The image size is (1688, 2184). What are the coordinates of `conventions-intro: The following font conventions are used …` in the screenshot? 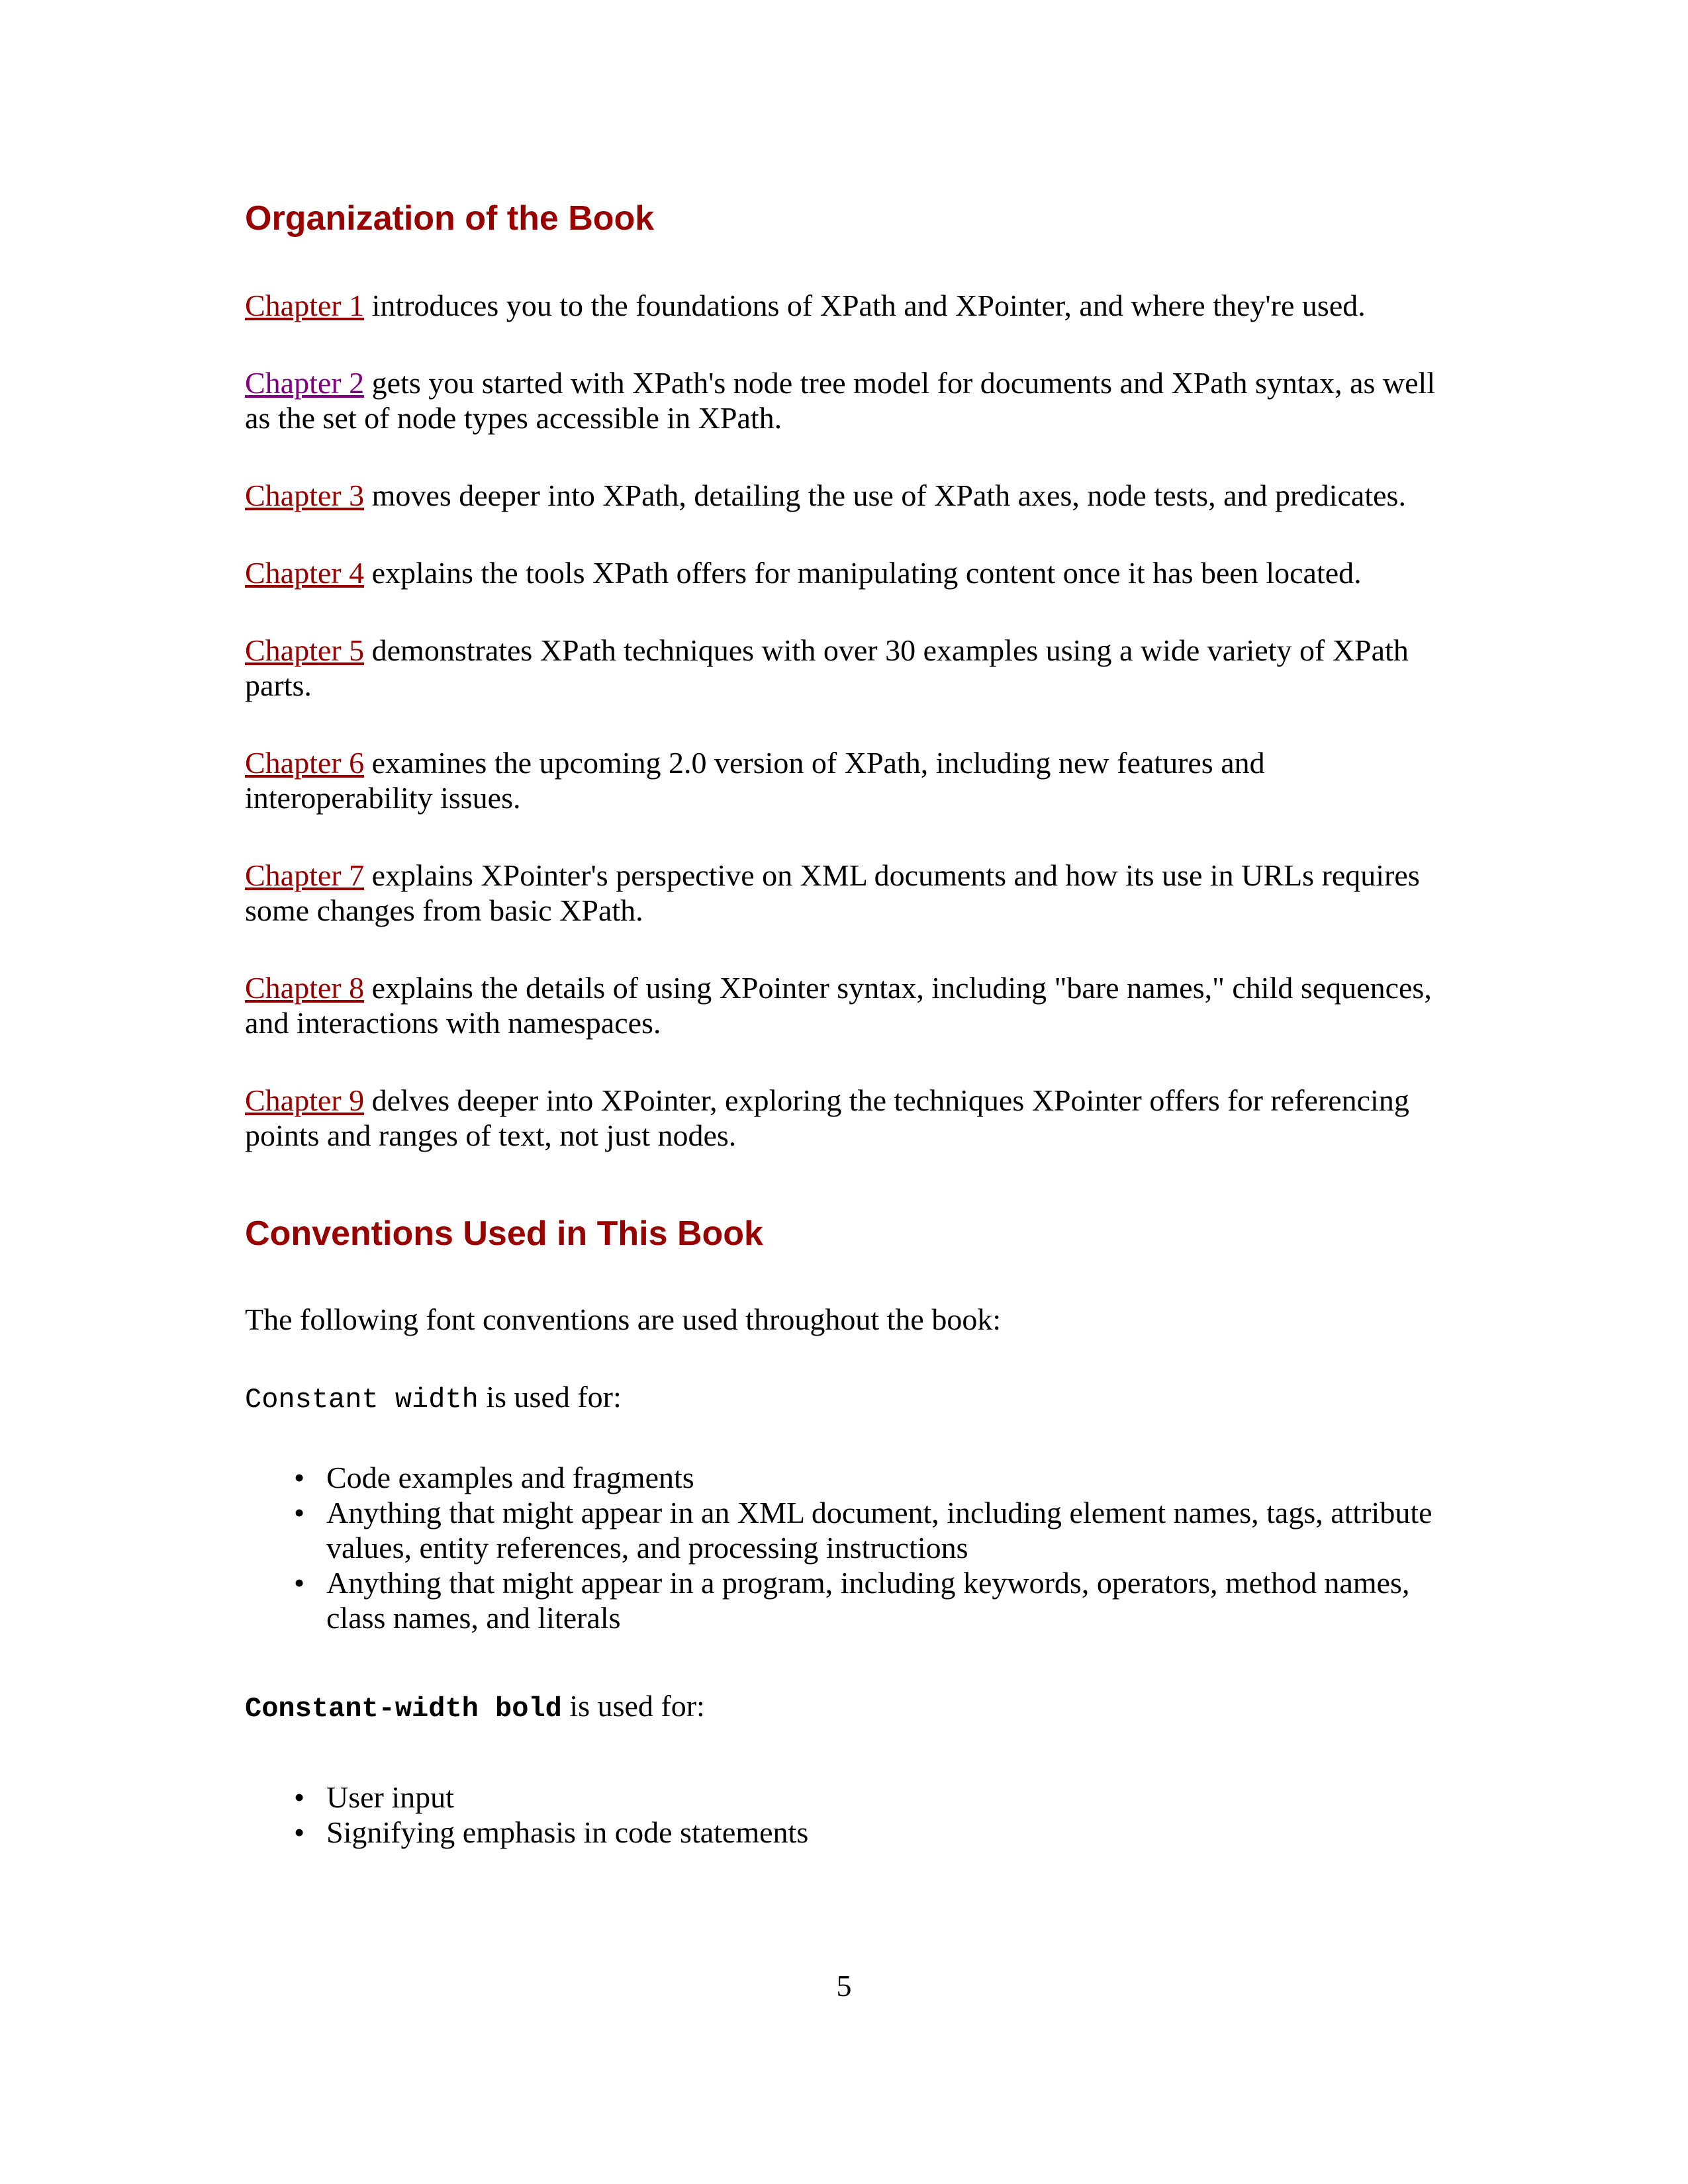 It's located at (623, 1319).